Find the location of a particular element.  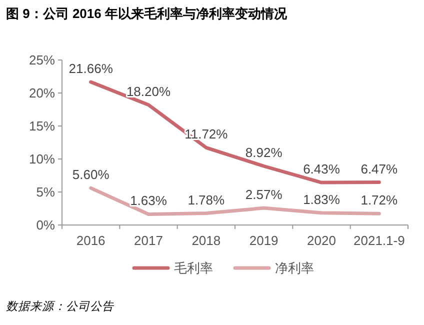

x-tick-label: 2019 is located at coordinates (263, 240).